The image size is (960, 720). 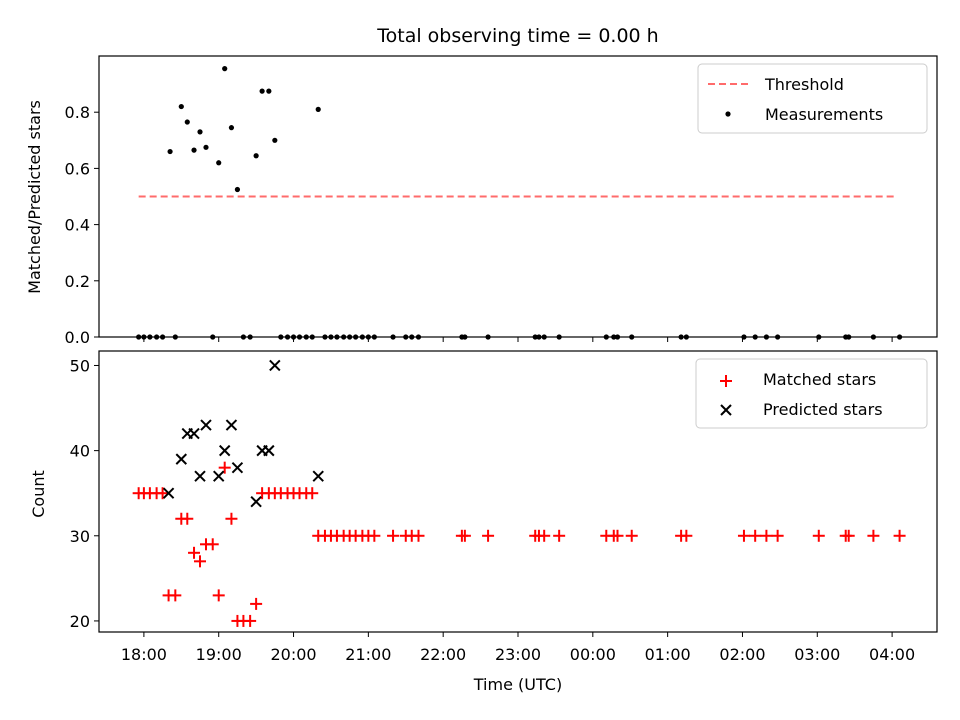 I want to click on x-tick-label: 21:00, so click(x=368, y=654).